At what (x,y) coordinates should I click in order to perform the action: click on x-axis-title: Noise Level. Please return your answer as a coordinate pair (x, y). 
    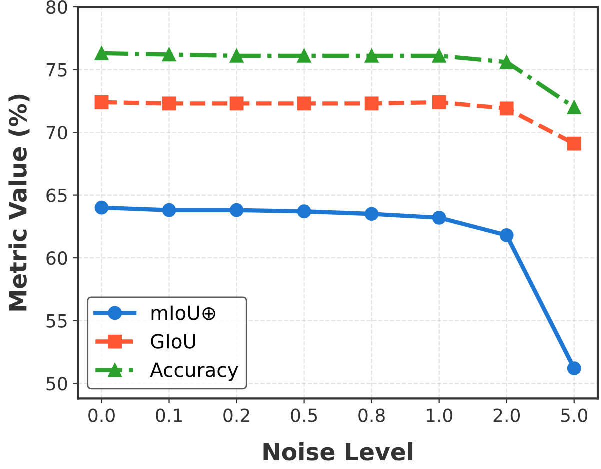
    Looking at the image, I should click on (338, 451).